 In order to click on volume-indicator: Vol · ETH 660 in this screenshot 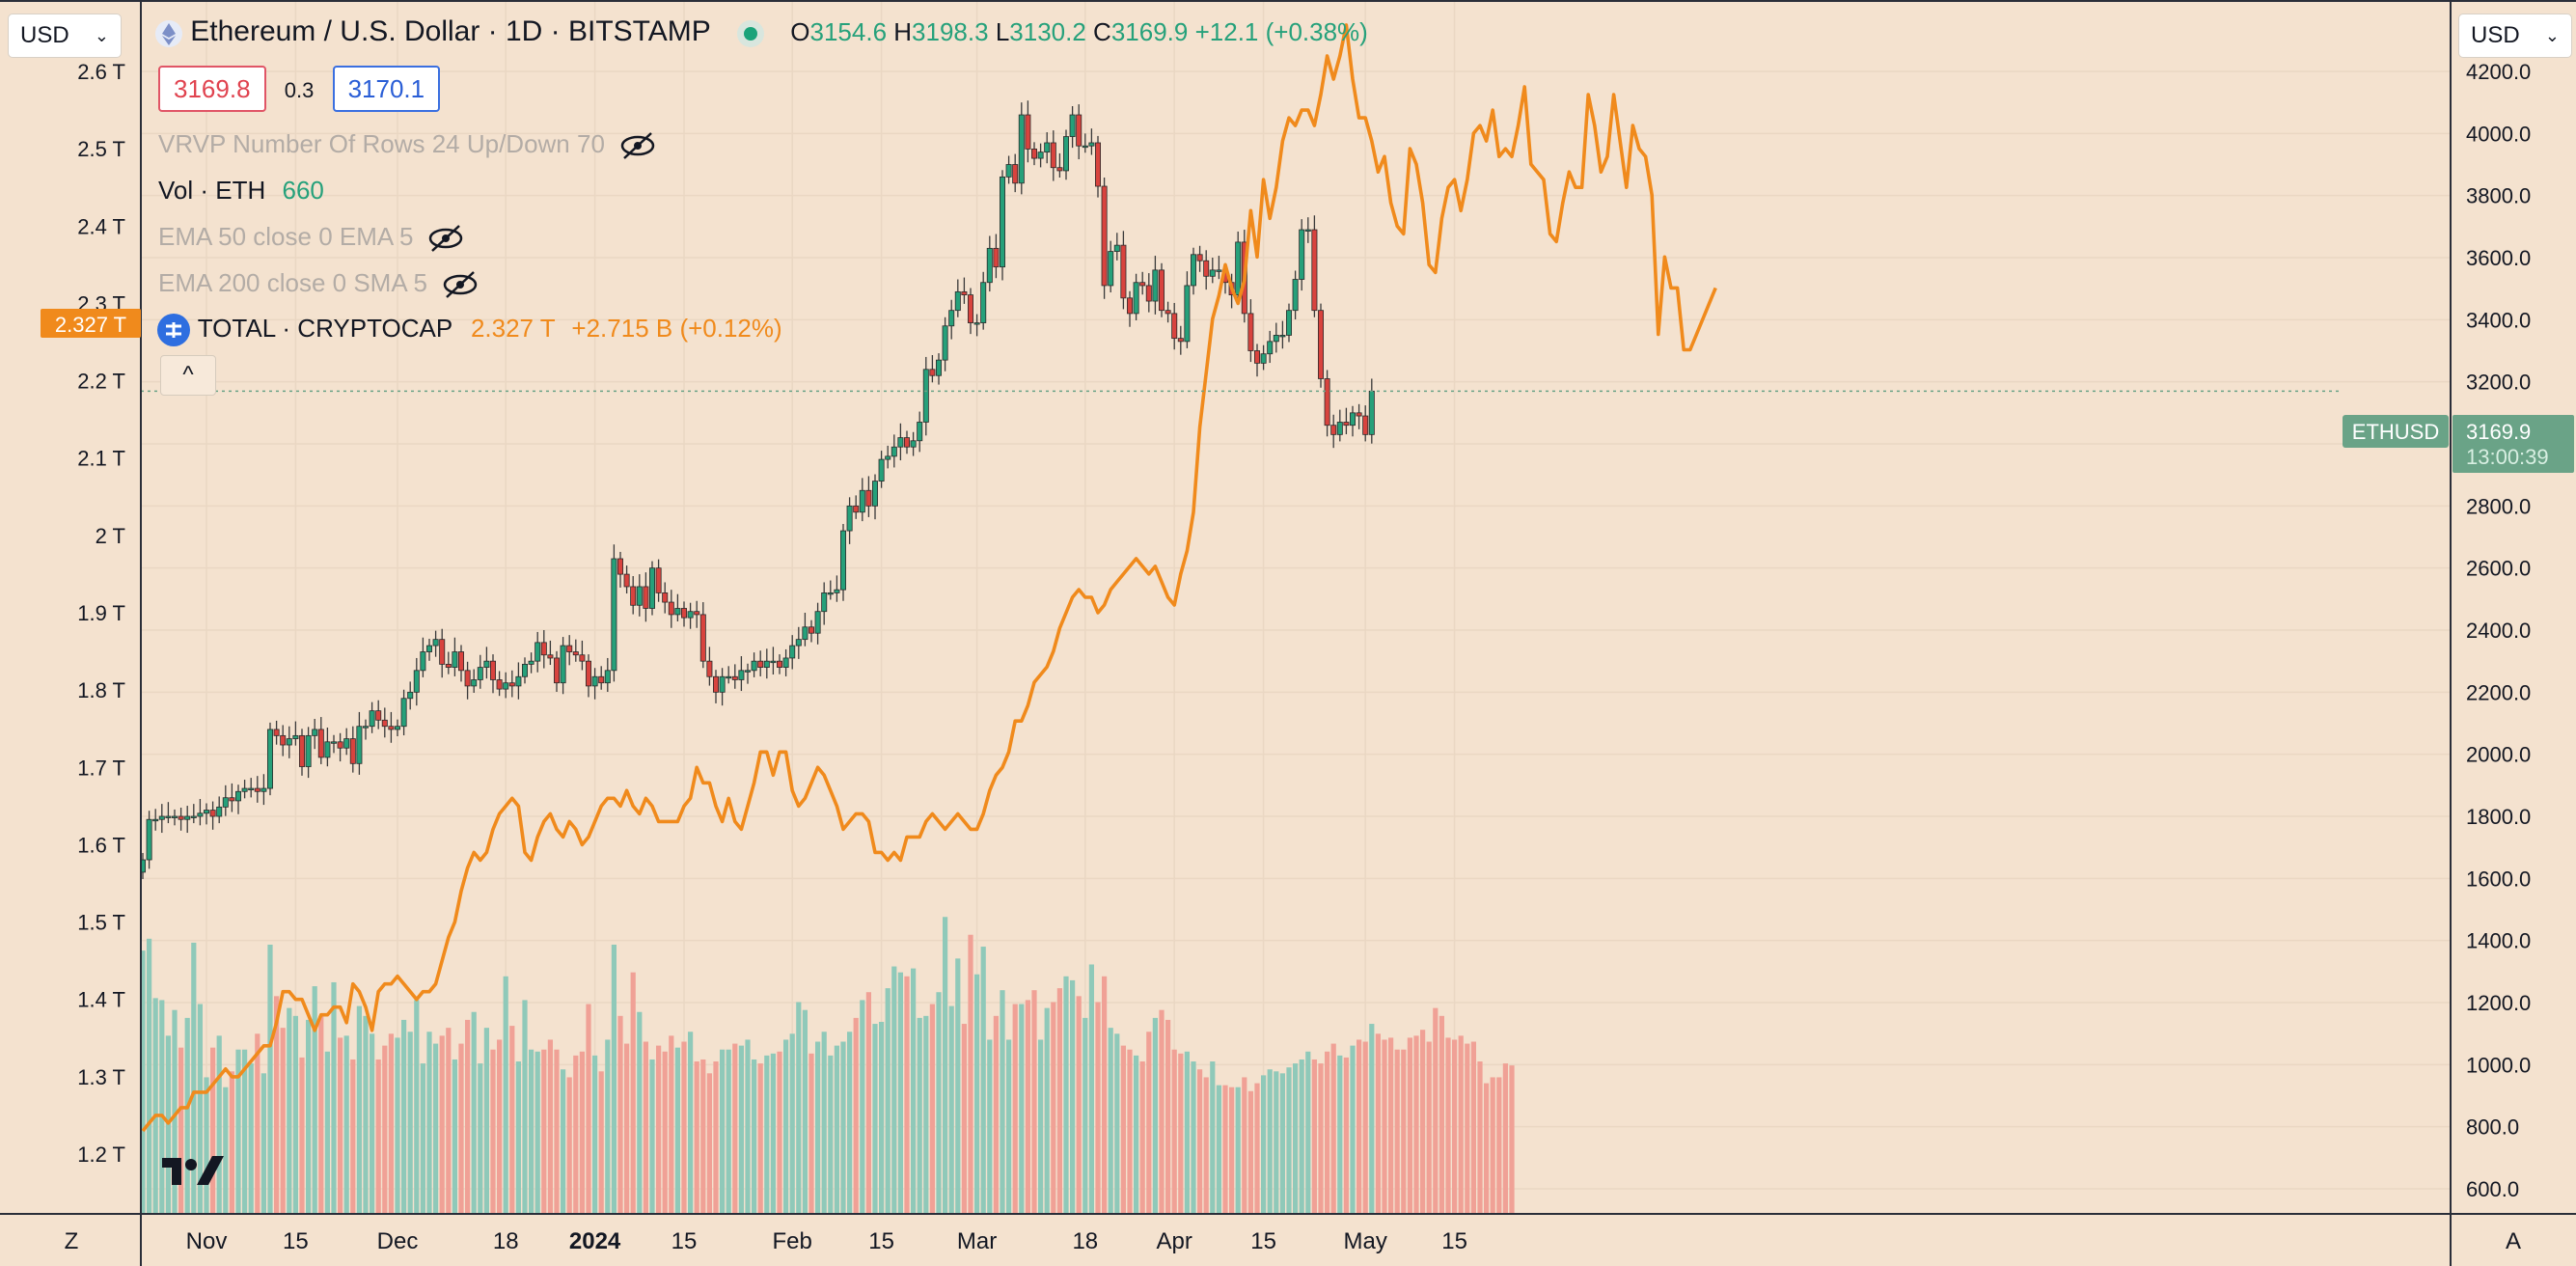, I will do `click(241, 191)`.